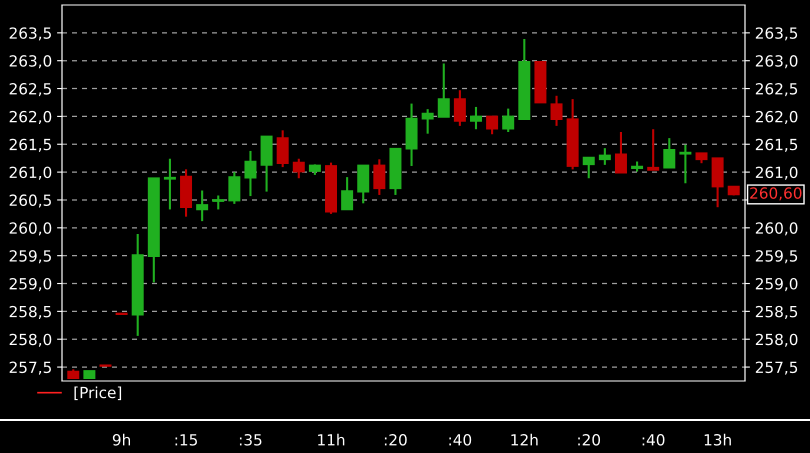  I want to click on y2-tick-label: 259,5, so click(777, 257).